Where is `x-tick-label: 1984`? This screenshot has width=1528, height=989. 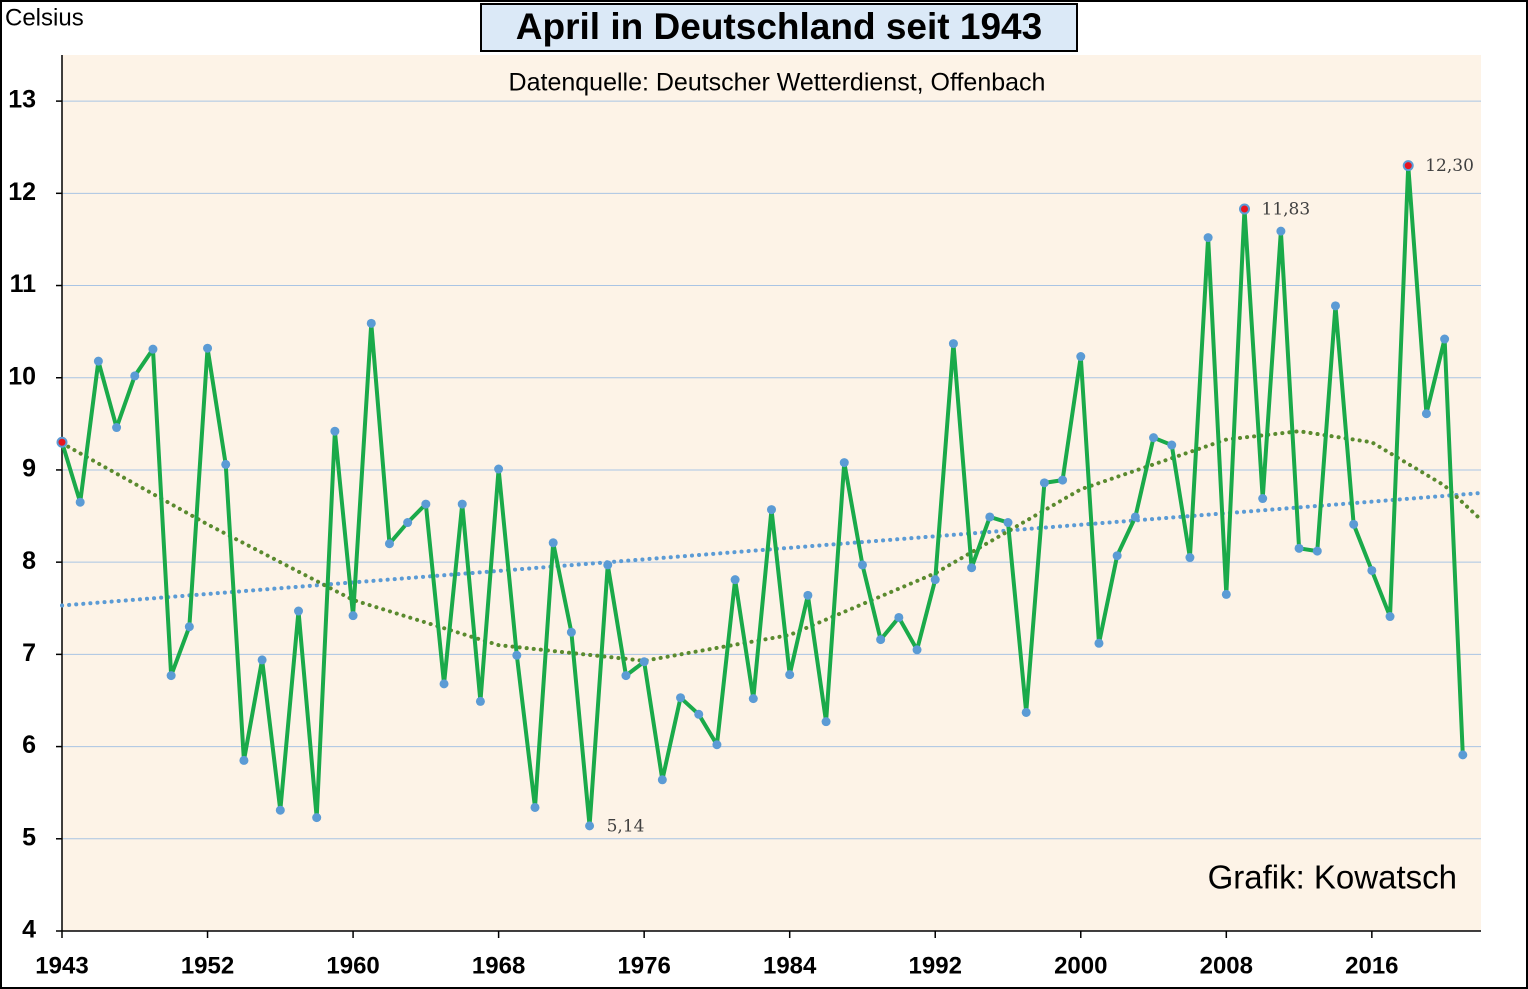
x-tick-label: 1984 is located at coordinates (790, 965).